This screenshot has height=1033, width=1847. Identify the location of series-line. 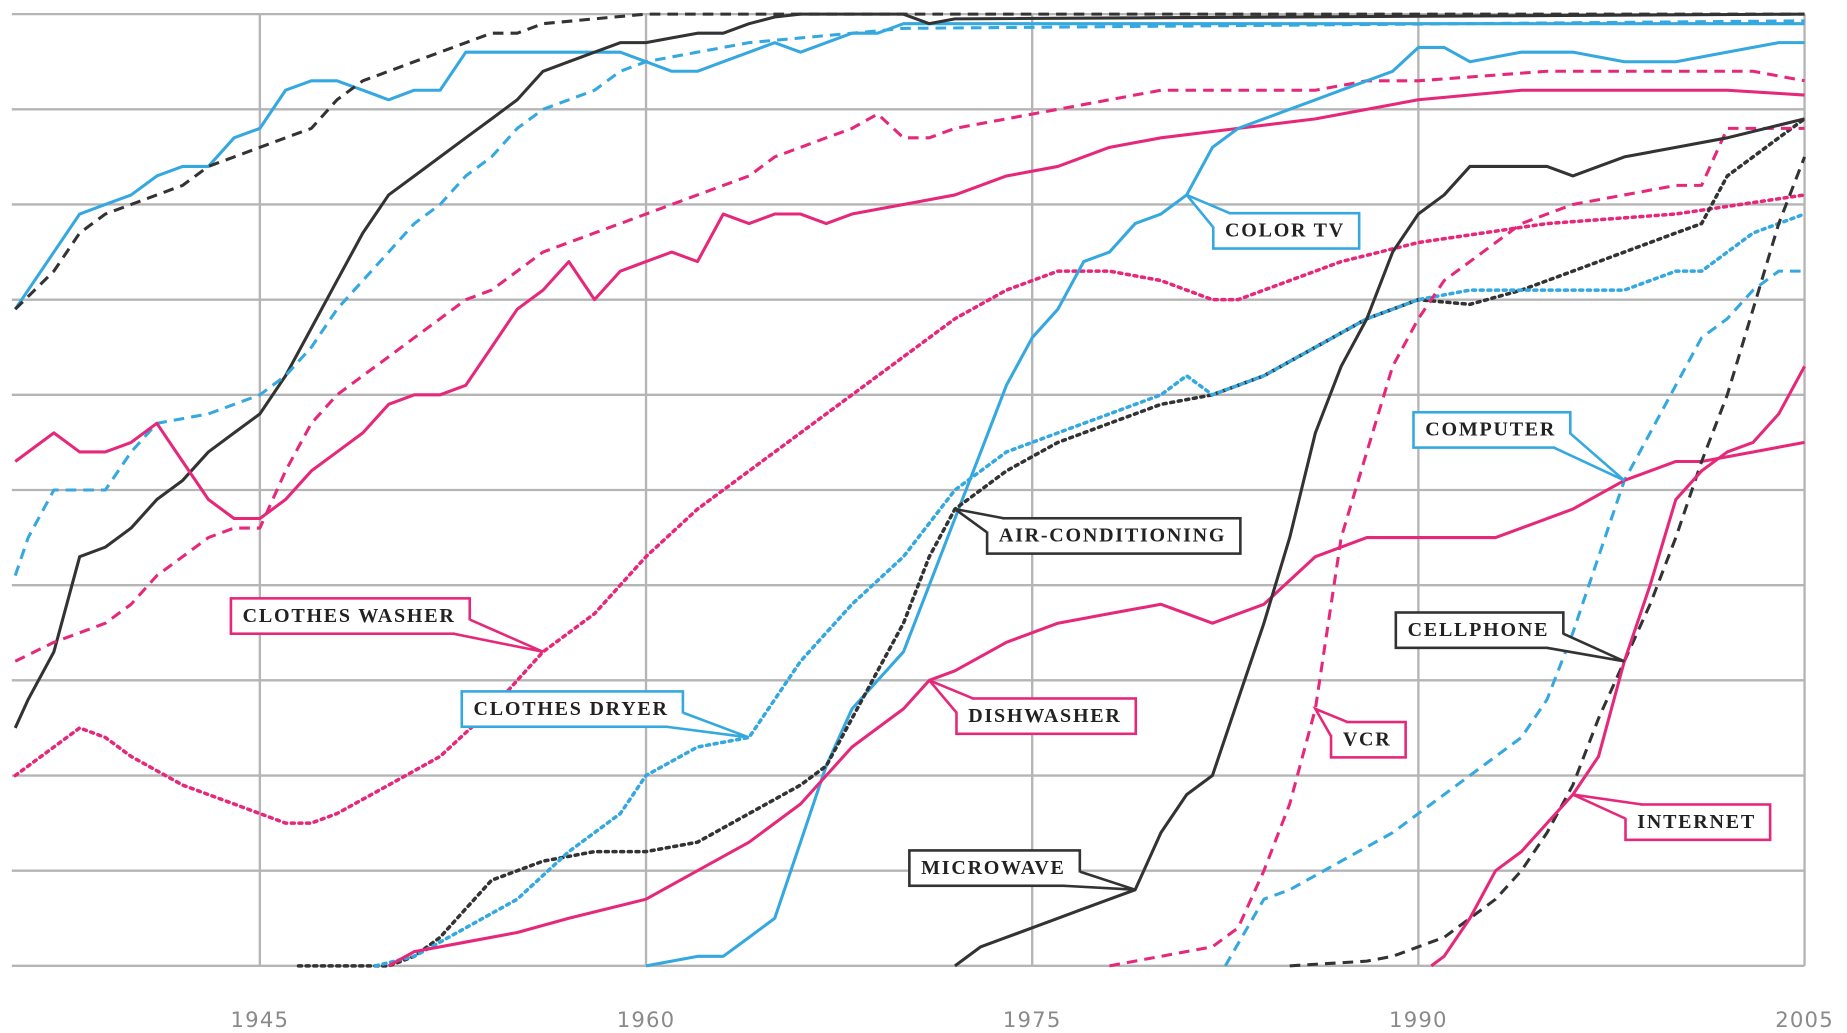
(1618, 666).